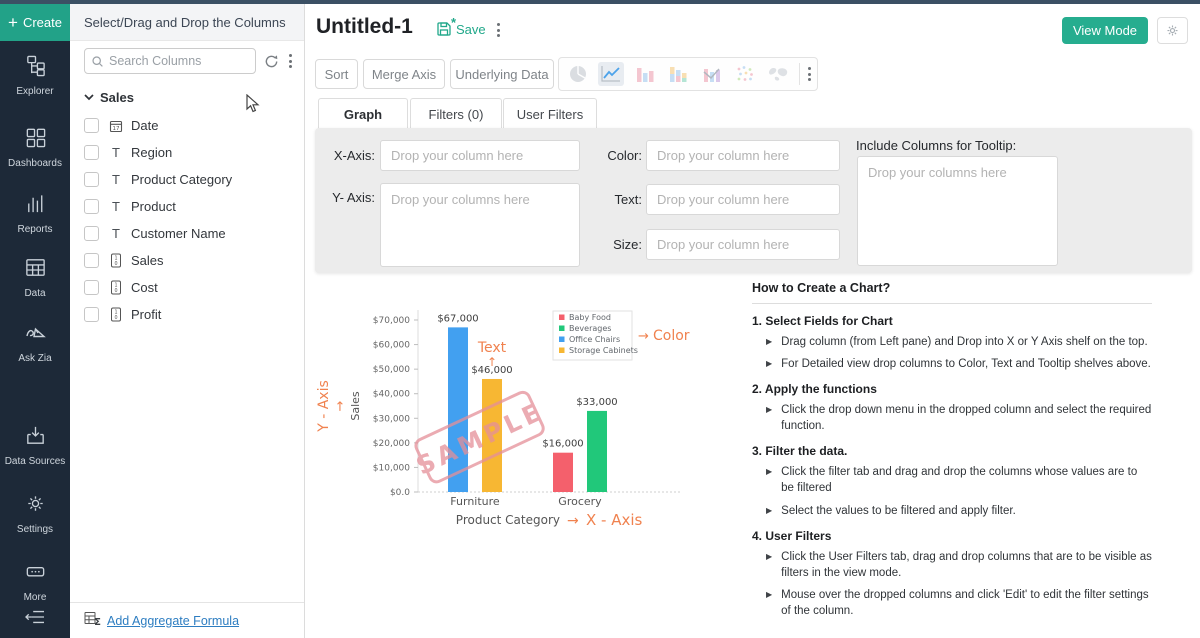 Image resolution: width=1200 pixels, height=638 pixels. Describe the element at coordinates (35, 445) in the screenshot. I see `sidebar-item-data-sources: Data Sources` at that location.